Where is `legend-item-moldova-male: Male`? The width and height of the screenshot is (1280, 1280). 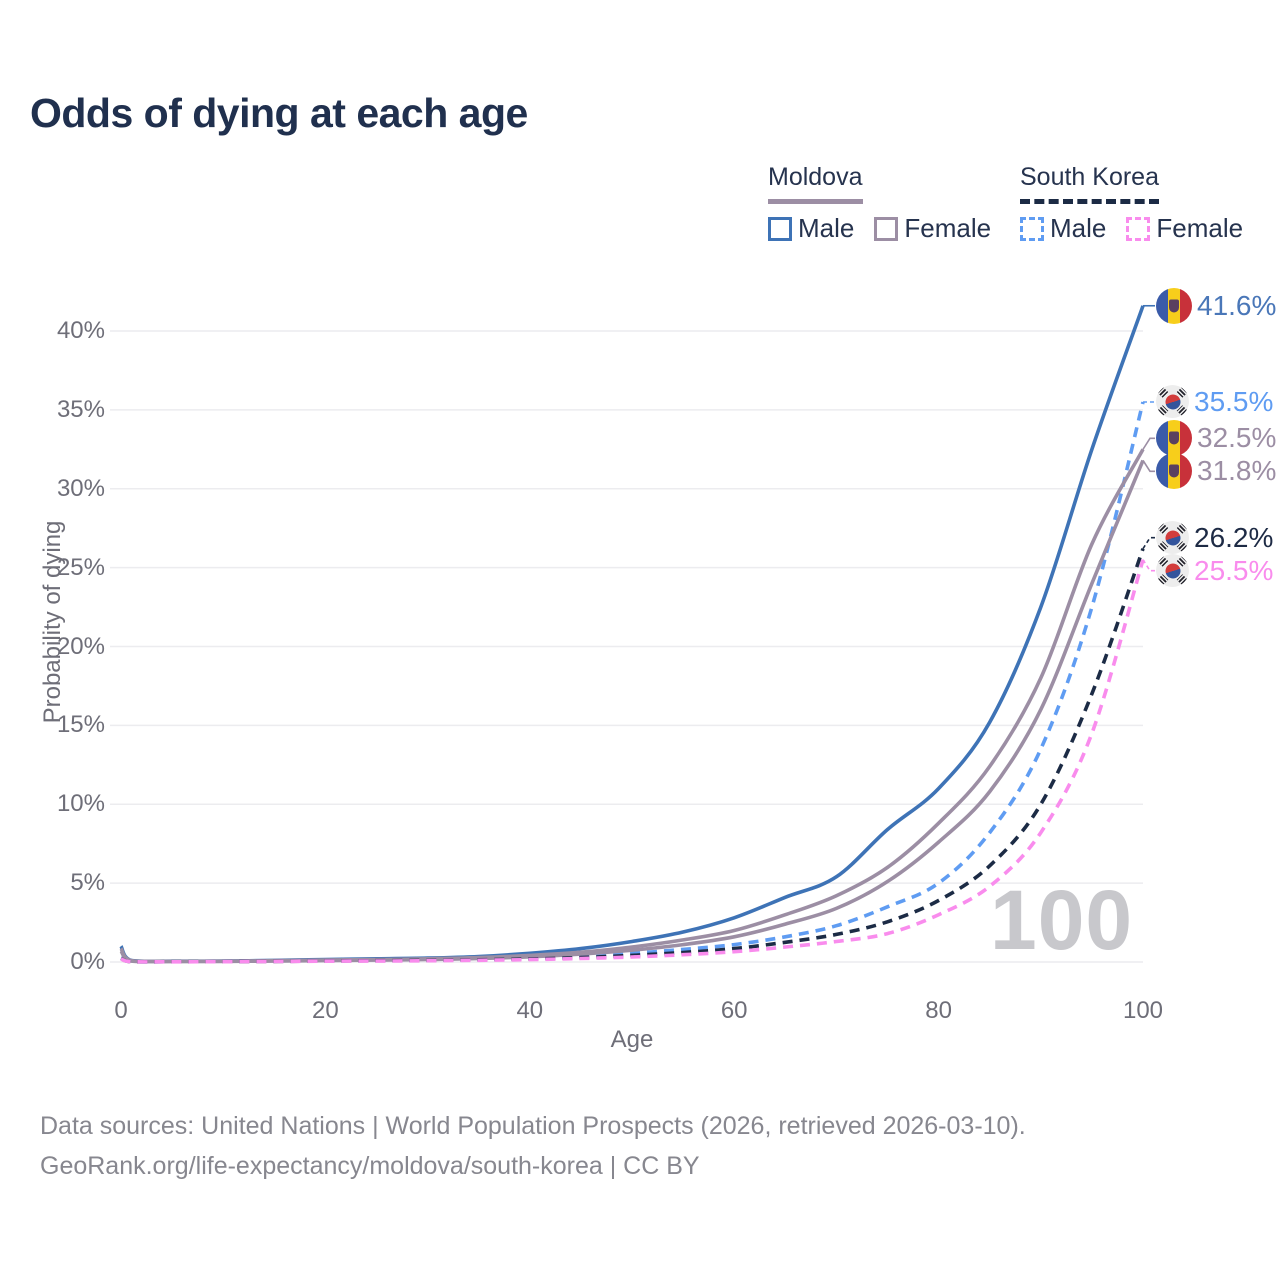 legend-item-moldova-male: Male is located at coordinates (811, 228).